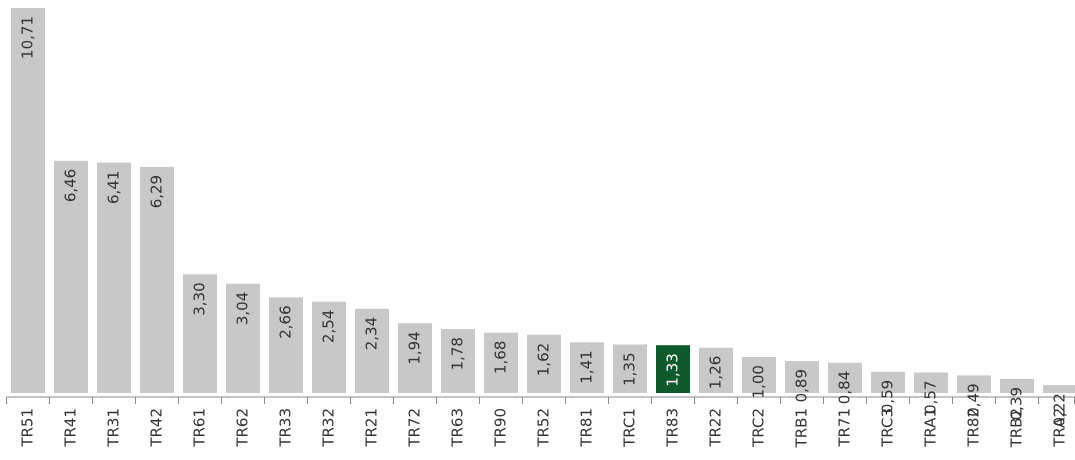  What do you see at coordinates (501, 357) in the screenshot?
I see `value-label: 1,68` at bounding box center [501, 357].